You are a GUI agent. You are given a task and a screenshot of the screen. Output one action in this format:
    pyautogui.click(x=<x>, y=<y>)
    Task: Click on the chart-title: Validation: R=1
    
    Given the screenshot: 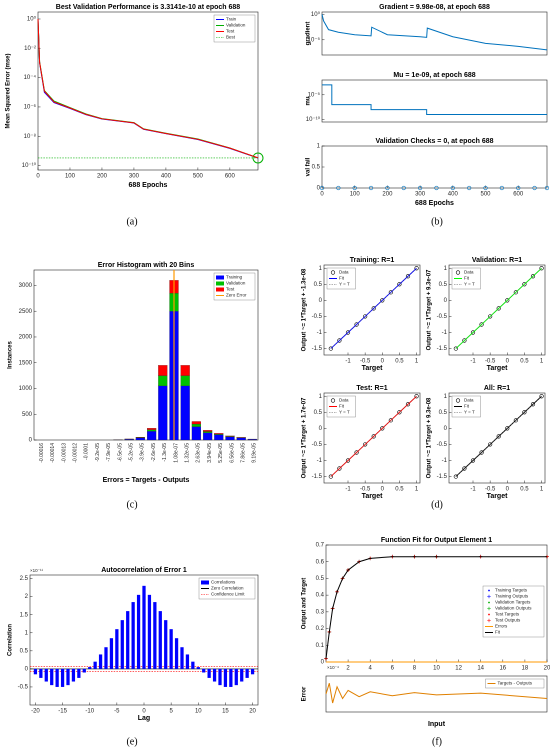 What is the action you would take?
    pyautogui.click(x=497, y=260)
    